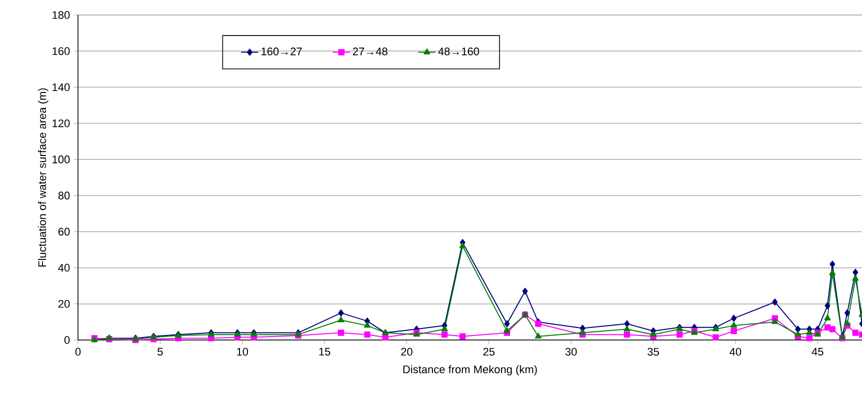 The width and height of the screenshot is (862, 407). What do you see at coordinates (242, 352) in the screenshot?
I see `x-tick-label: 10` at bounding box center [242, 352].